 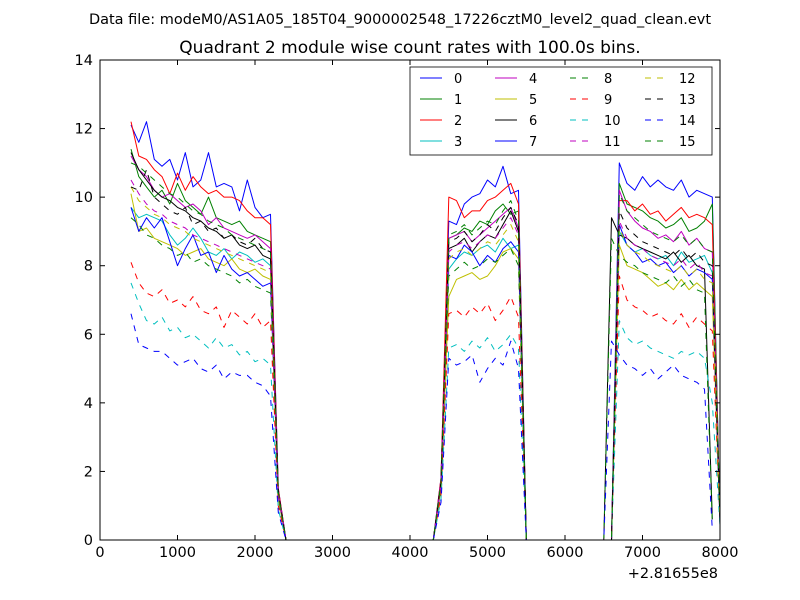 What do you see at coordinates (720, 553) in the screenshot?
I see `x-tick-label: 8000` at bounding box center [720, 553].